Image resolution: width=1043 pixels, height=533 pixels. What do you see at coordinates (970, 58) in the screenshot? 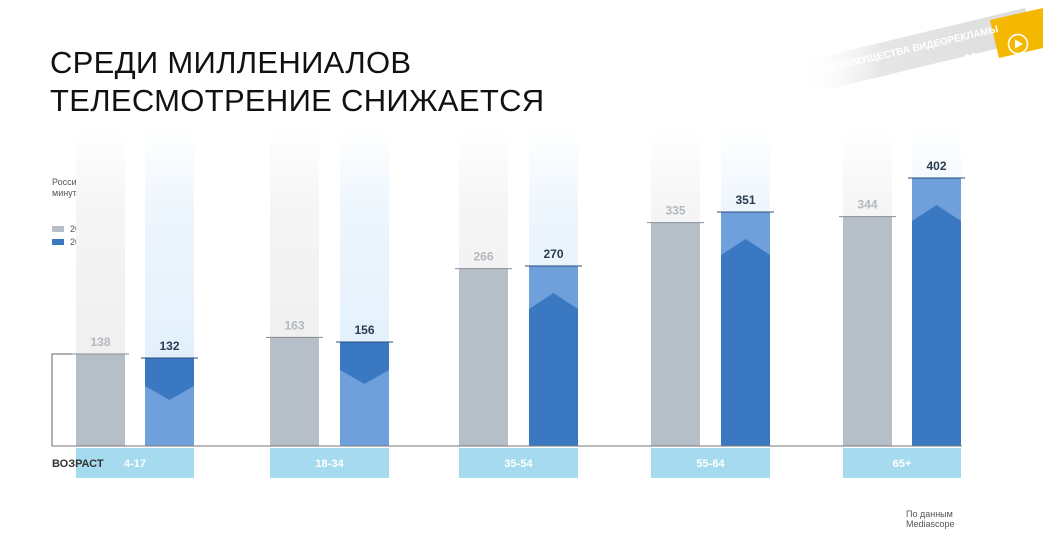
I see `ribbon-page-number: 04` at bounding box center [970, 58].